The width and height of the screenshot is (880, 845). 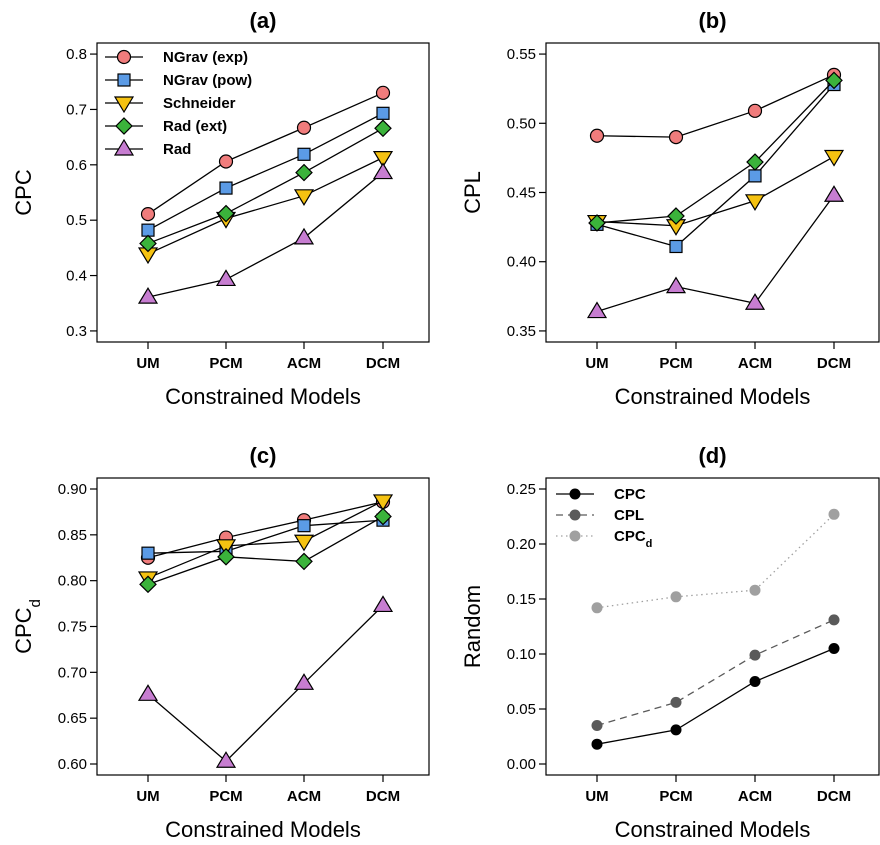 What do you see at coordinates (715, 561) in the screenshot?
I see `series-cpcd` at bounding box center [715, 561].